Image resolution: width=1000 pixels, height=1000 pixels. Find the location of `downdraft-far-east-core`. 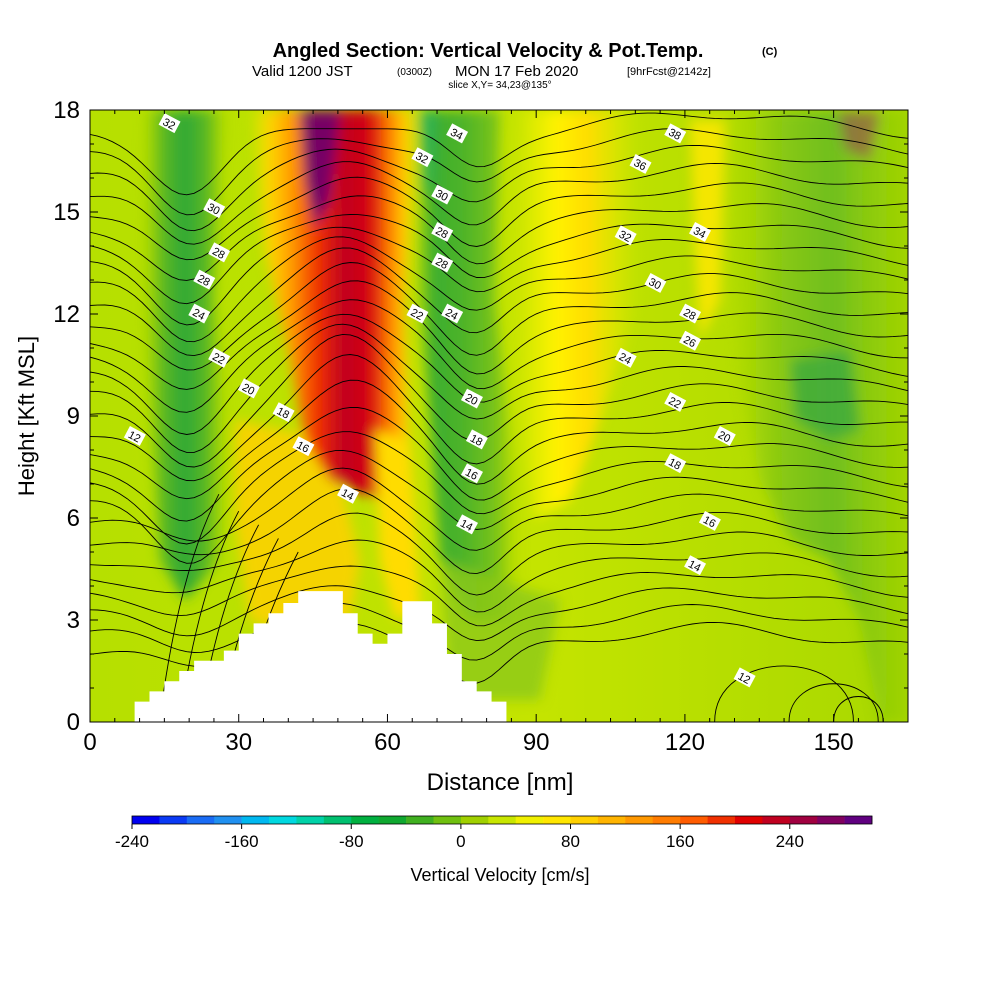

downdraft-far-east-core is located at coordinates (825, 395).